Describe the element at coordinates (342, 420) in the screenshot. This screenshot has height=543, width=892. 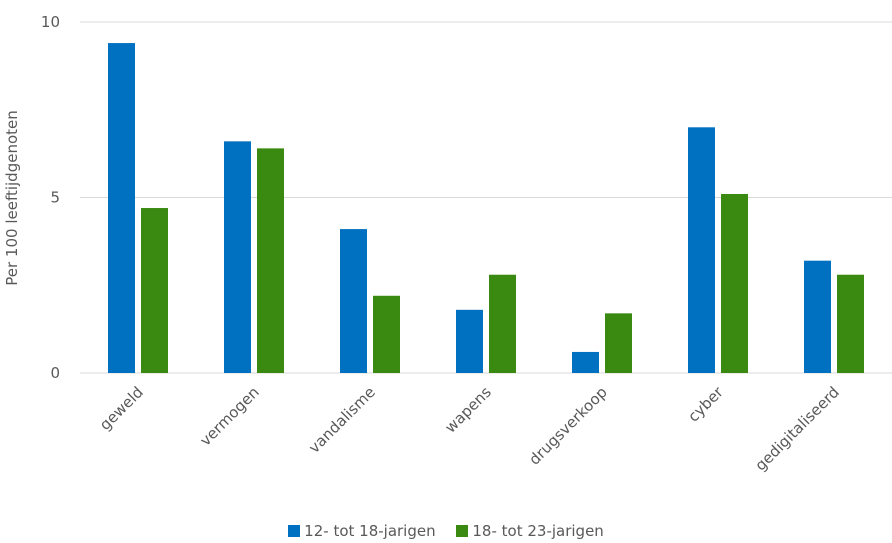
I see `x-tick-label: vandalisme` at that location.